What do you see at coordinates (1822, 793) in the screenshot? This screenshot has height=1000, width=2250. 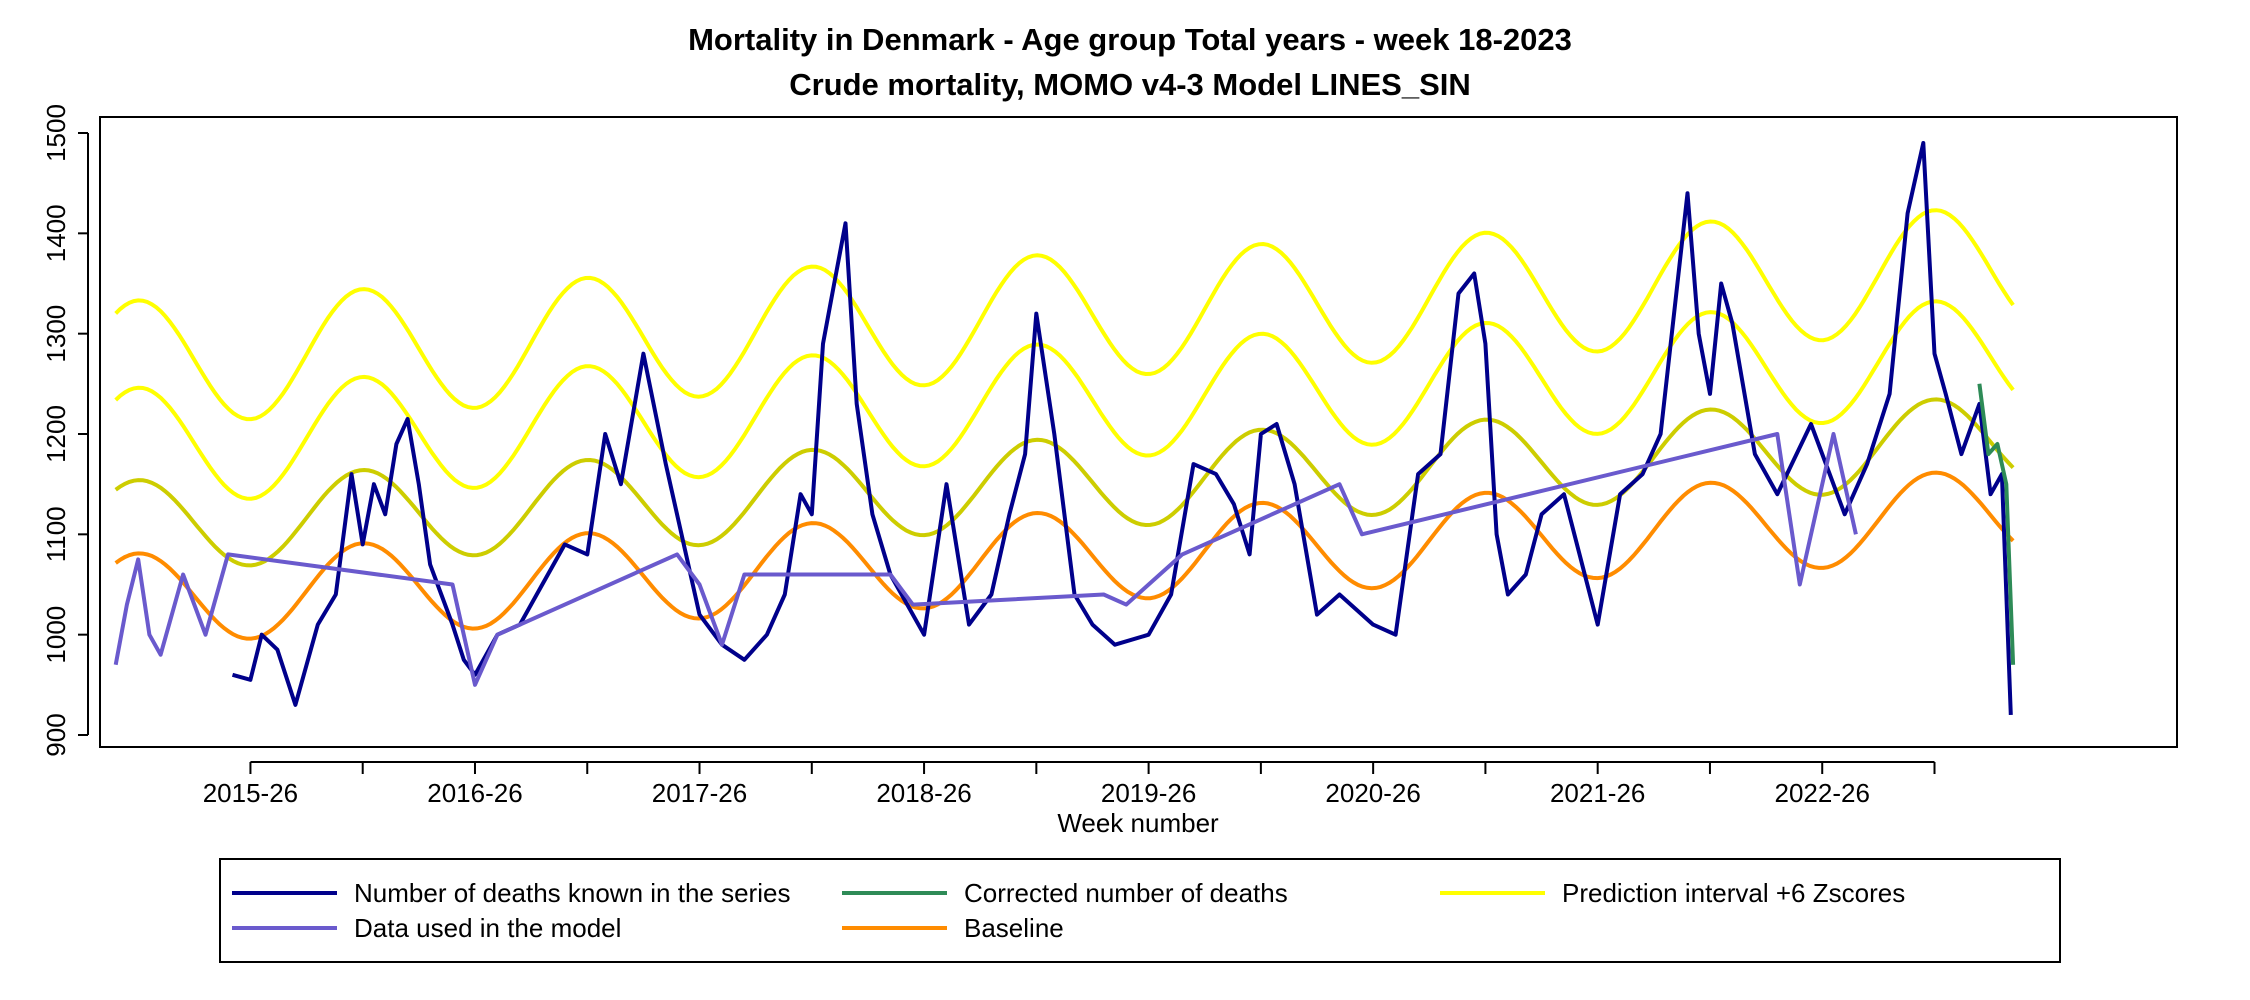 I see `x-tick-label: 2022-26` at bounding box center [1822, 793].